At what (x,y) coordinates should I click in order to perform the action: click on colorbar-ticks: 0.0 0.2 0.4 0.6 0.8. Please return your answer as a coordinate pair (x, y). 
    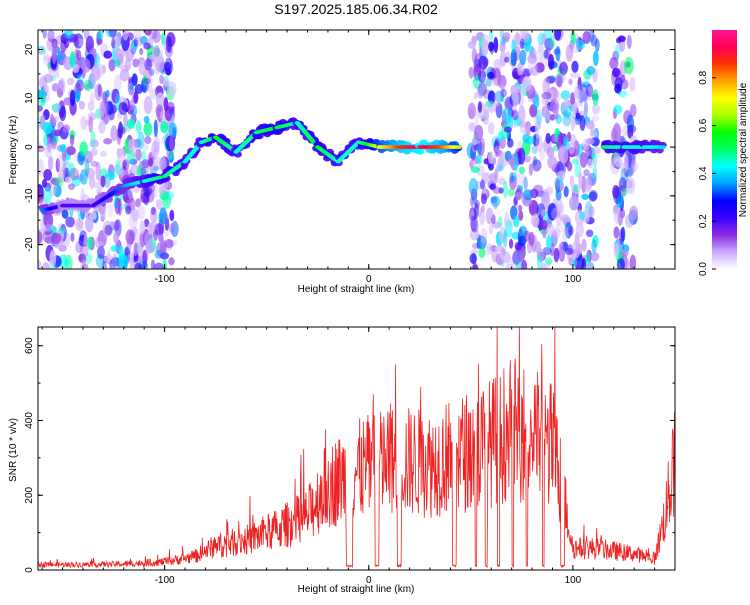
    Looking at the image, I should click on (707, 173).